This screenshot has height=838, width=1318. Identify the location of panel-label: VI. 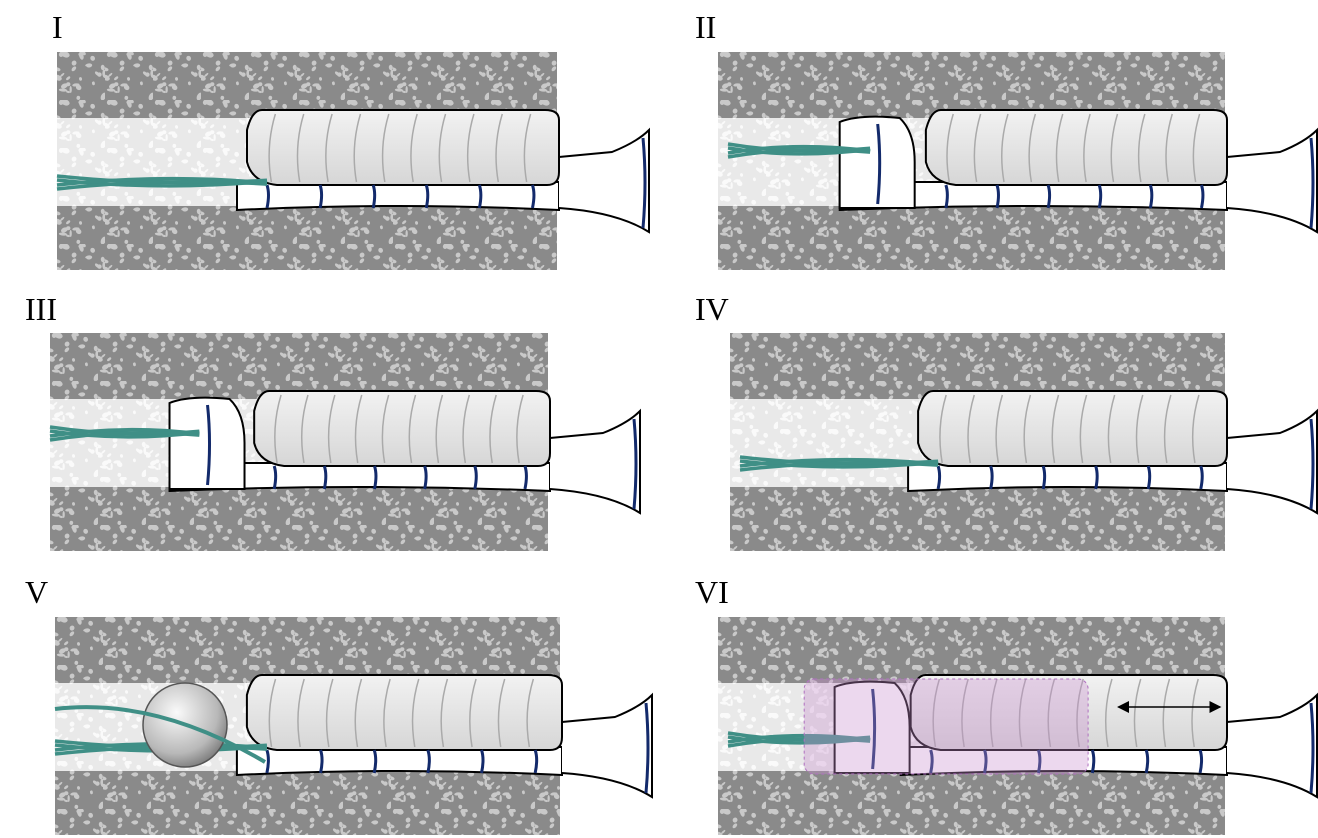
(712, 592).